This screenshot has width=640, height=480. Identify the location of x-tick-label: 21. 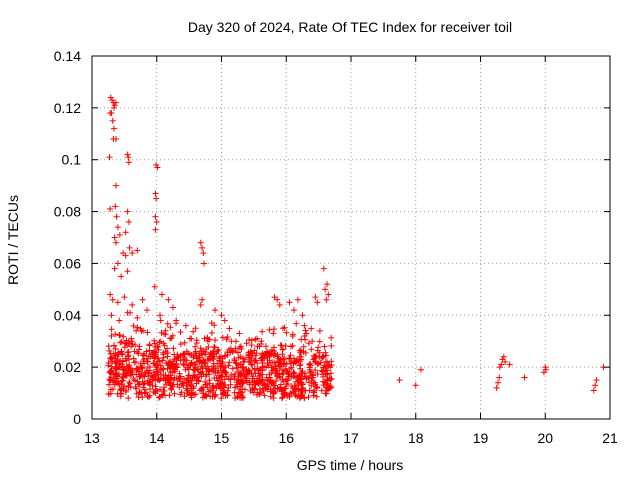
(610, 438).